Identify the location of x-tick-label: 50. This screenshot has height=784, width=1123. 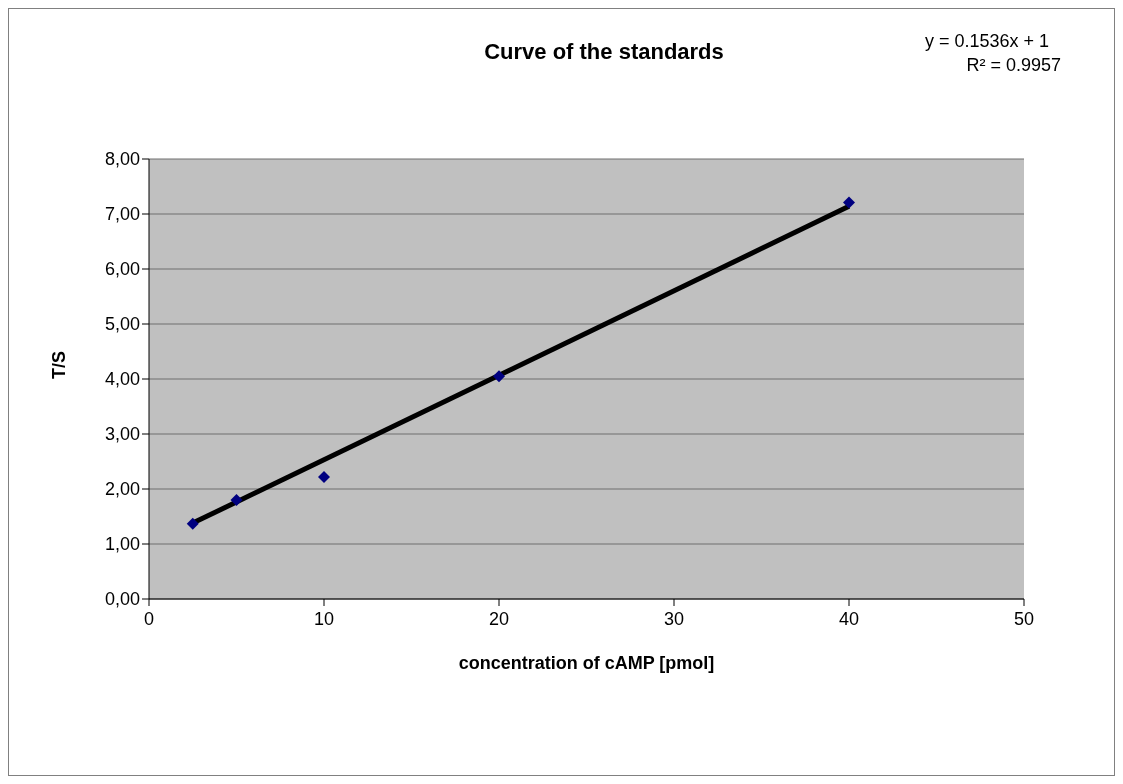
(1024, 618).